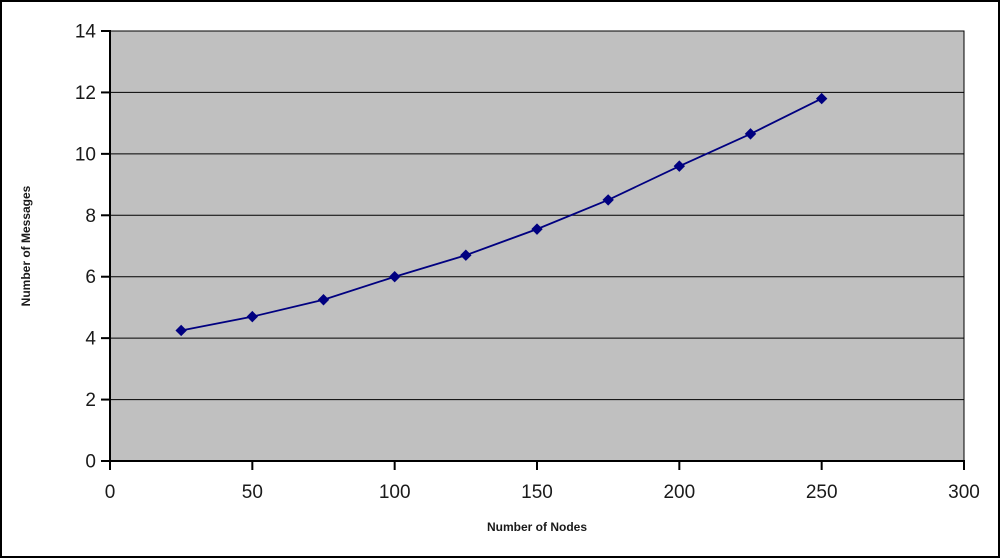 This screenshot has height=558, width=1000. I want to click on x-tick-label: 250, so click(822, 492).